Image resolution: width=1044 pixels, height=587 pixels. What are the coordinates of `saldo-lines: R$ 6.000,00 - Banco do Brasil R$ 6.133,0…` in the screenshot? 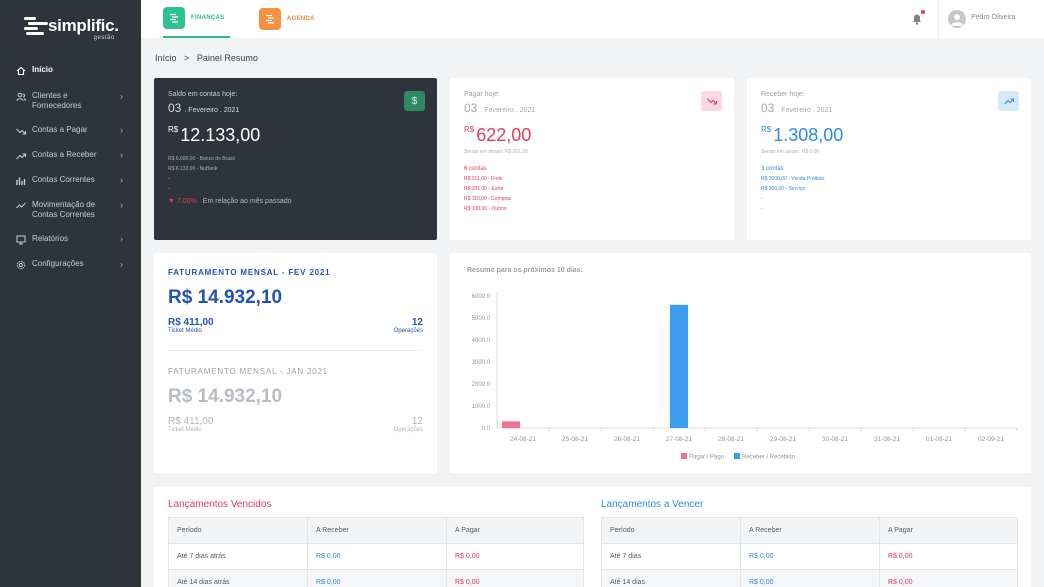 It's located at (295, 174).